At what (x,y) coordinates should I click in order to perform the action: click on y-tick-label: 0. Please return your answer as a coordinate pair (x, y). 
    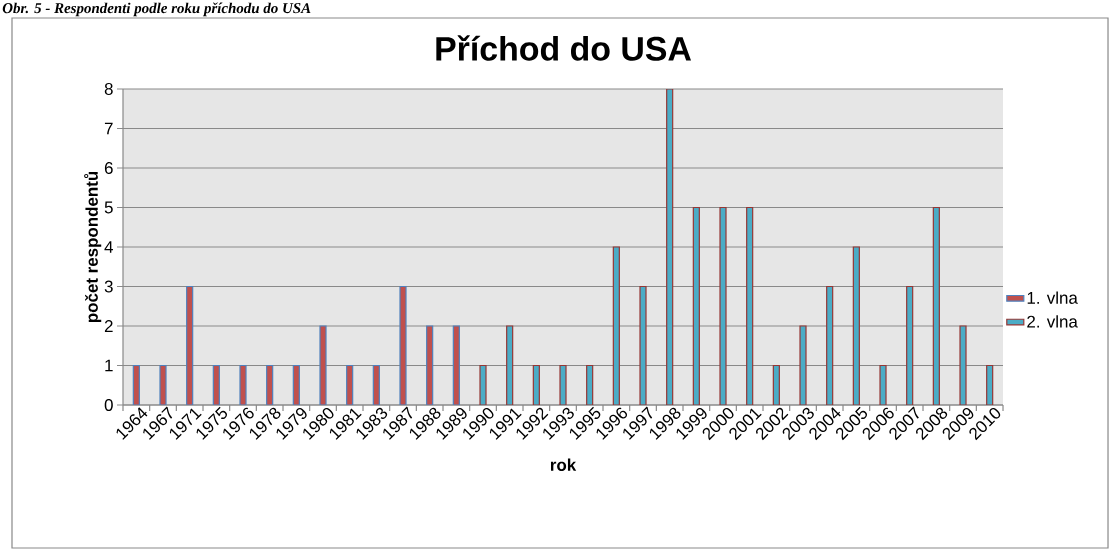
    Looking at the image, I should click on (108, 405).